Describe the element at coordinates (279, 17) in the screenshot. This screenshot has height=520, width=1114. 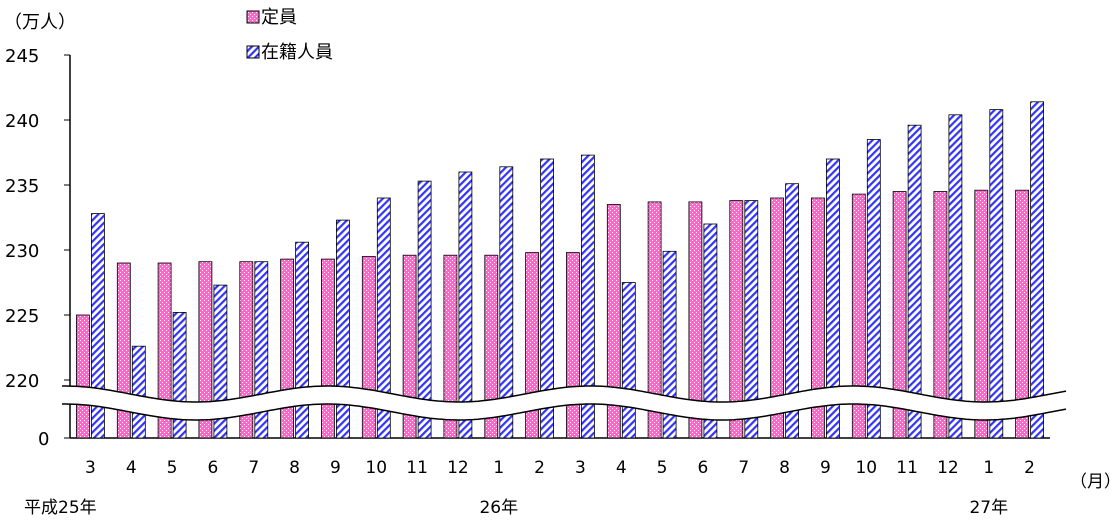
I see `legend-label-capacity: 定員` at that location.